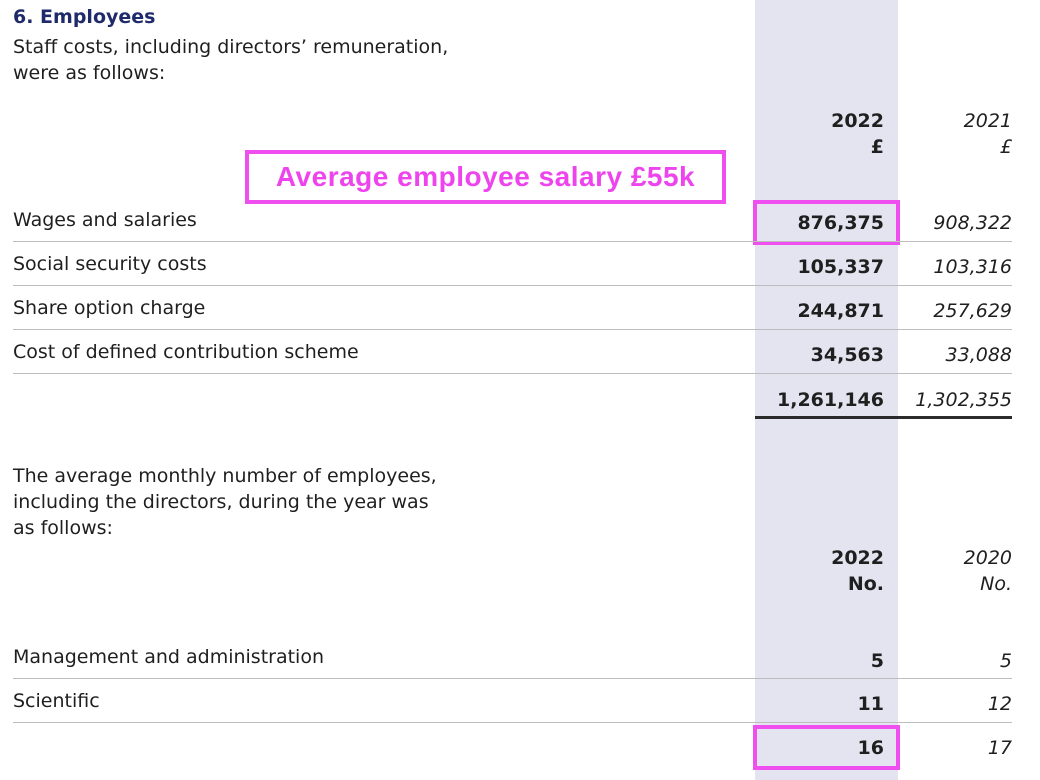  Describe the element at coordinates (847, 355) in the screenshot. I see `cost-row-current: 34,563` at that location.